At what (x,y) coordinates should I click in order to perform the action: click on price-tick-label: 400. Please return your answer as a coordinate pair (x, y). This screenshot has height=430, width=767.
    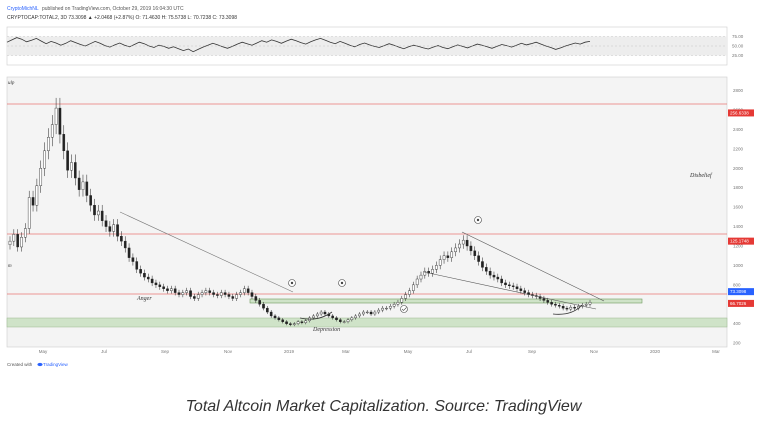
    Looking at the image, I should click on (737, 323).